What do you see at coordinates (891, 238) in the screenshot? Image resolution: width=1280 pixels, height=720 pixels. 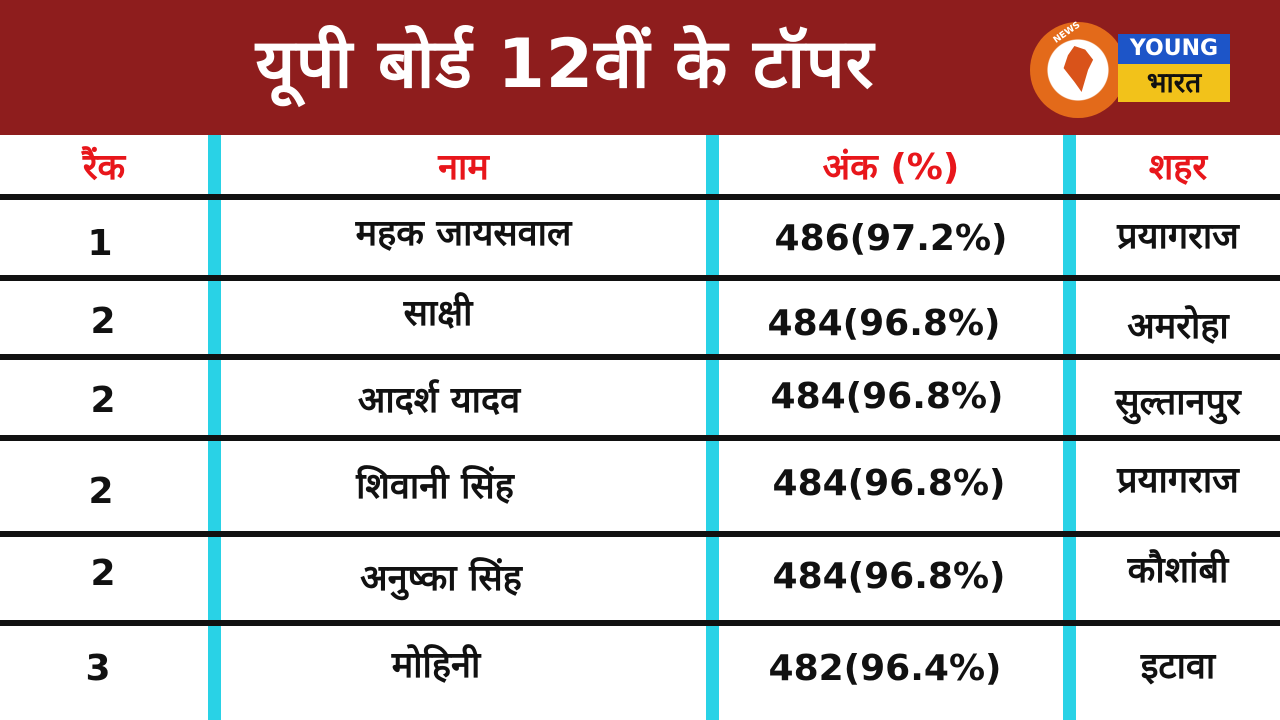 I see `marks-cell: 486(97.2%)` at bounding box center [891, 238].